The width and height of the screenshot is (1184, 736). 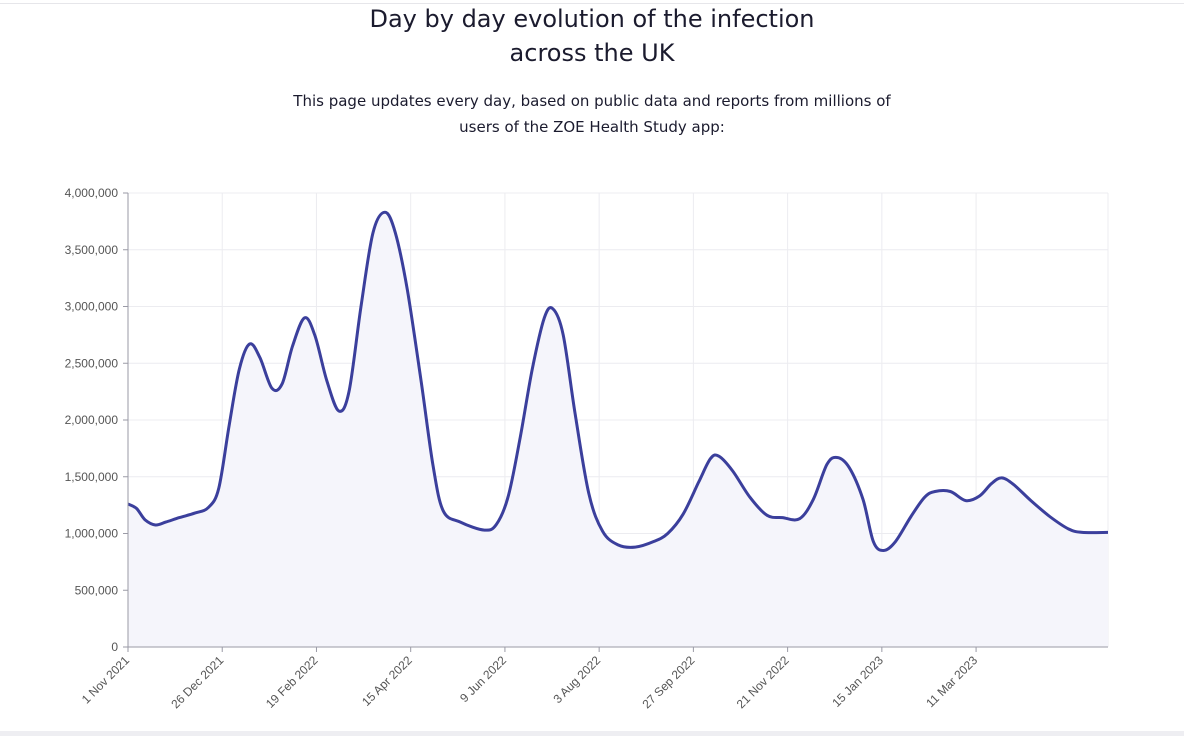 What do you see at coordinates (114, 647) in the screenshot?
I see `y-tick-label: 0` at bounding box center [114, 647].